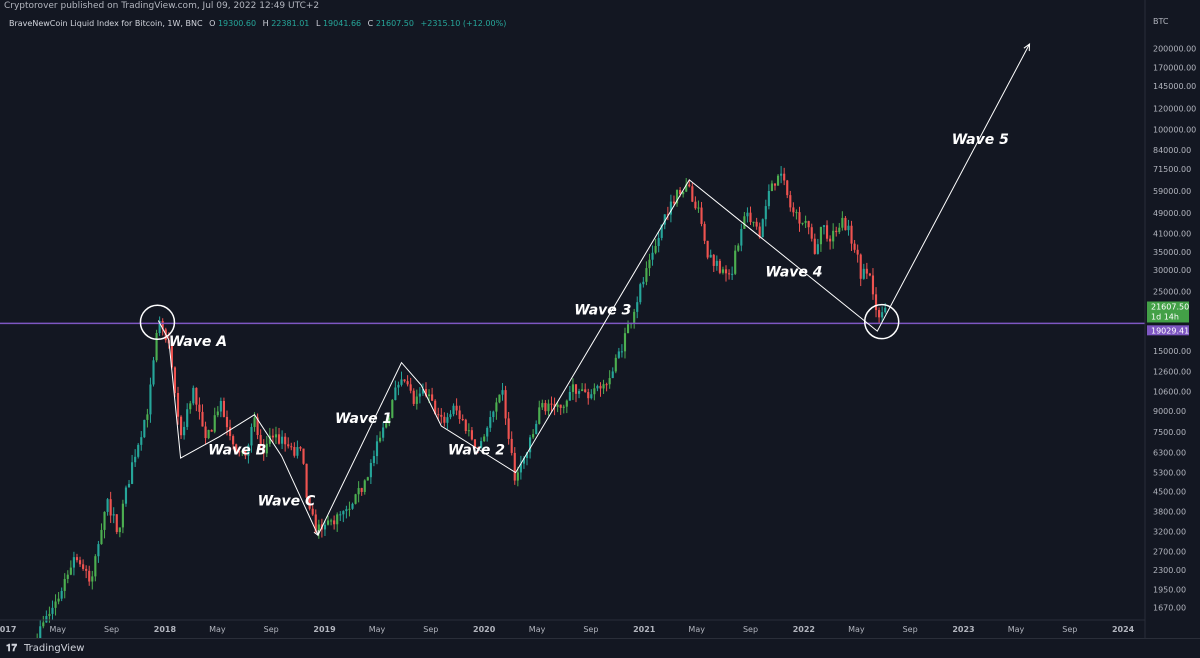  Describe the element at coordinates (793, 273) in the screenshot. I see `wave-label: Wave 4` at that location.